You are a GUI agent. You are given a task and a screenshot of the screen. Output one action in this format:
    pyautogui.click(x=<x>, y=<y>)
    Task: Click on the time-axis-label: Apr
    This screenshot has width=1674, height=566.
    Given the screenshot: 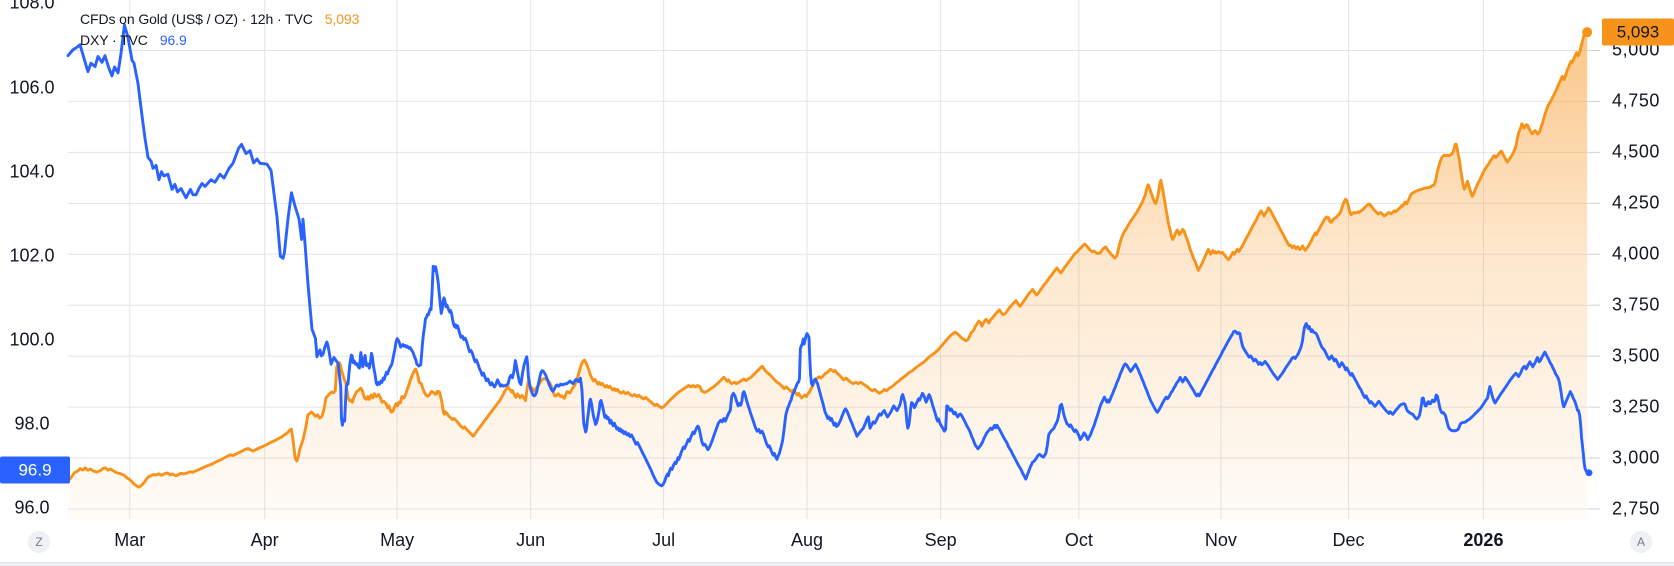 What is the action you would take?
    pyautogui.click(x=264, y=540)
    